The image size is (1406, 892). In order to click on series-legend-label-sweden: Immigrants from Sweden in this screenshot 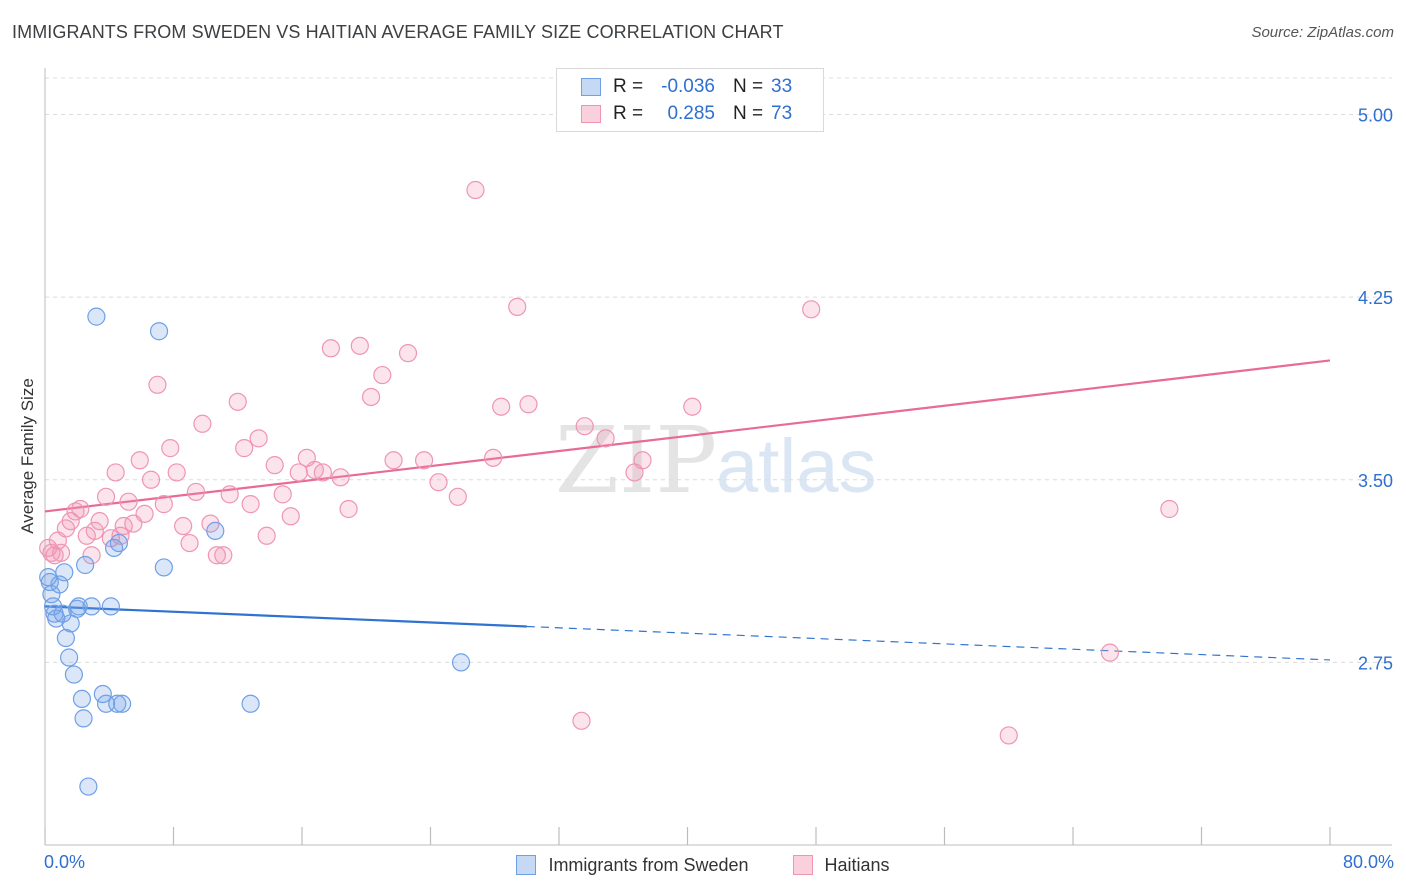, I will do `click(648, 864)`.